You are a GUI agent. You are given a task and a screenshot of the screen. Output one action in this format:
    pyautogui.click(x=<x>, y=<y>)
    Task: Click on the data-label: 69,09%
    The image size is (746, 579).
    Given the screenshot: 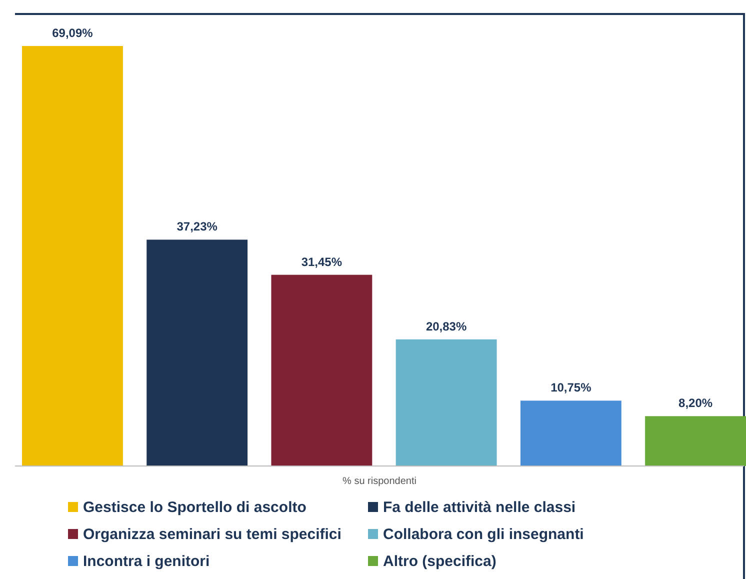 What is the action you would take?
    pyautogui.click(x=73, y=33)
    